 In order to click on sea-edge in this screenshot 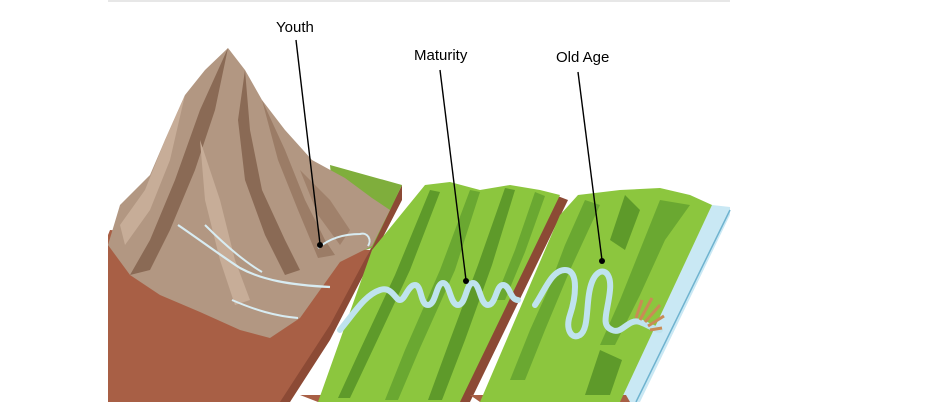, I will do `click(683, 305)`.